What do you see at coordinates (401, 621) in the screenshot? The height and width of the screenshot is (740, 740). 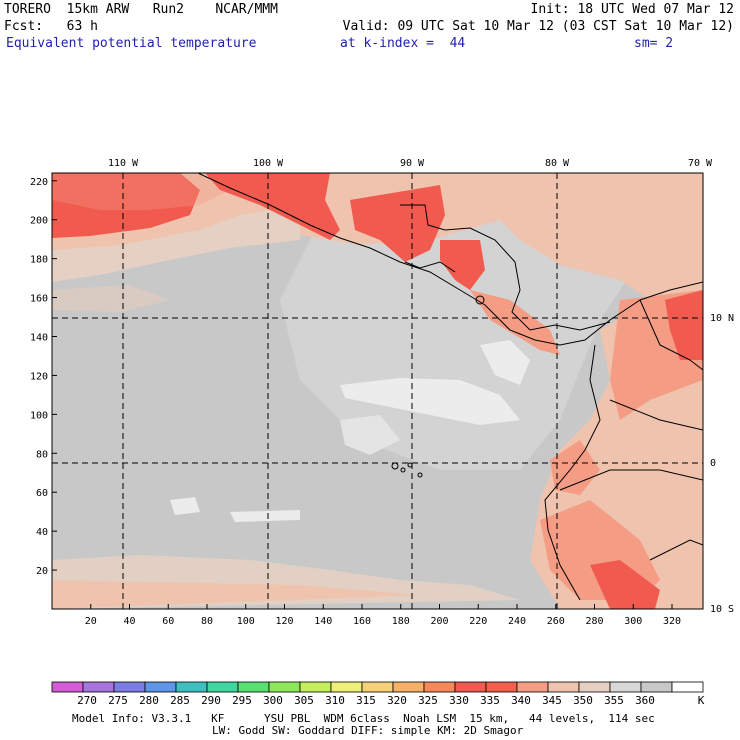 I see `x-tick-label: 180` at bounding box center [401, 621].